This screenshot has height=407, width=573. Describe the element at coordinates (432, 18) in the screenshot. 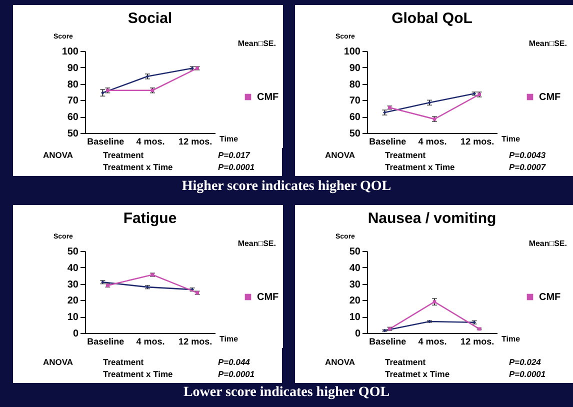

I see `chart-title: Global QoL` at that location.